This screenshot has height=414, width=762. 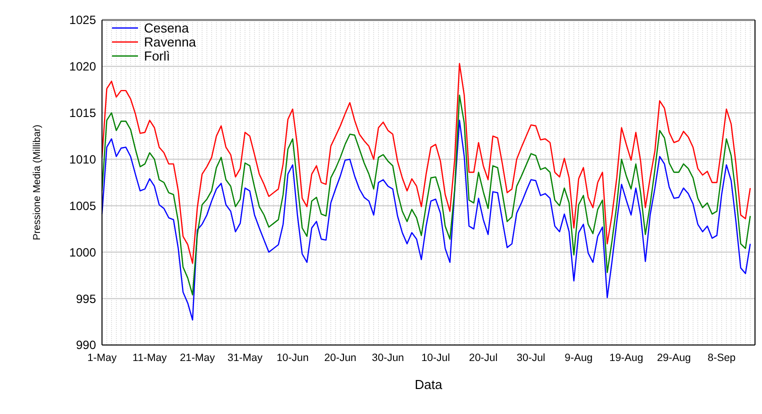 I want to click on x-tick-label: 8-Sep, so click(x=722, y=358).